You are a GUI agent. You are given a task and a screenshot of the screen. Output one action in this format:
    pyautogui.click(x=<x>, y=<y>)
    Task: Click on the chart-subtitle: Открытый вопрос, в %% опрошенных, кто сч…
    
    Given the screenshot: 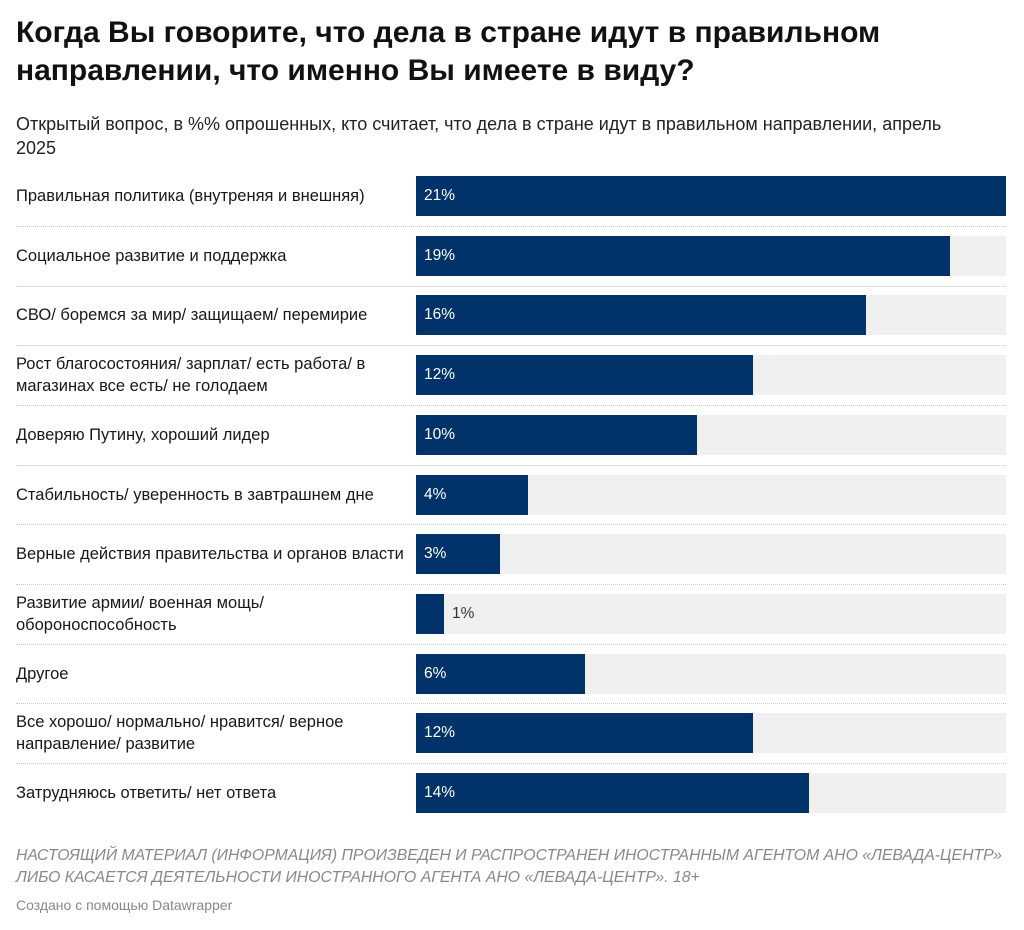 What is the action you would take?
    pyautogui.click(x=479, y=136)
    